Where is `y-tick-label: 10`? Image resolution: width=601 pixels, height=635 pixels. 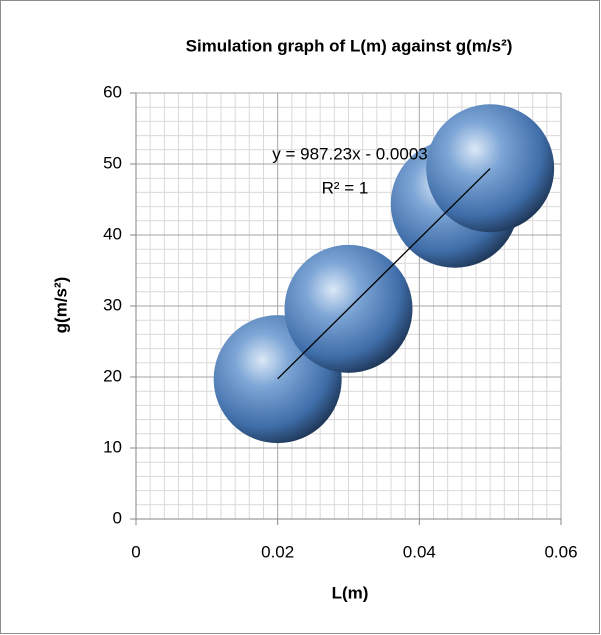
y-tick-label: 10 is located at coordinates (112, 446).